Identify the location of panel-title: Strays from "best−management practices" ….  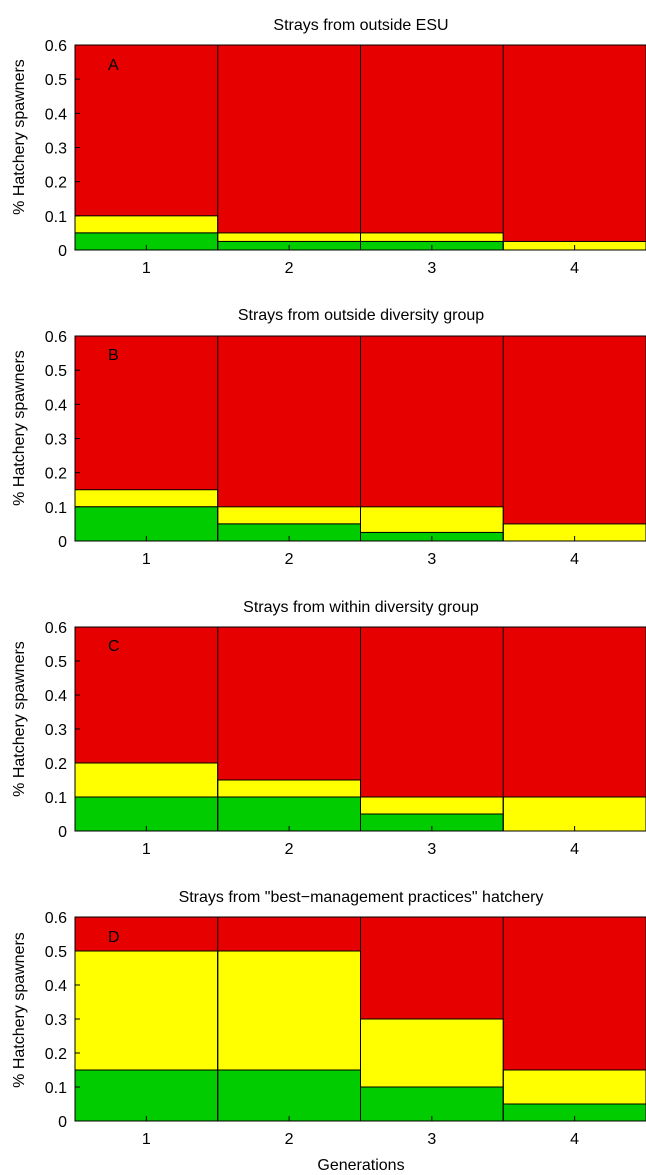
(361, 897).